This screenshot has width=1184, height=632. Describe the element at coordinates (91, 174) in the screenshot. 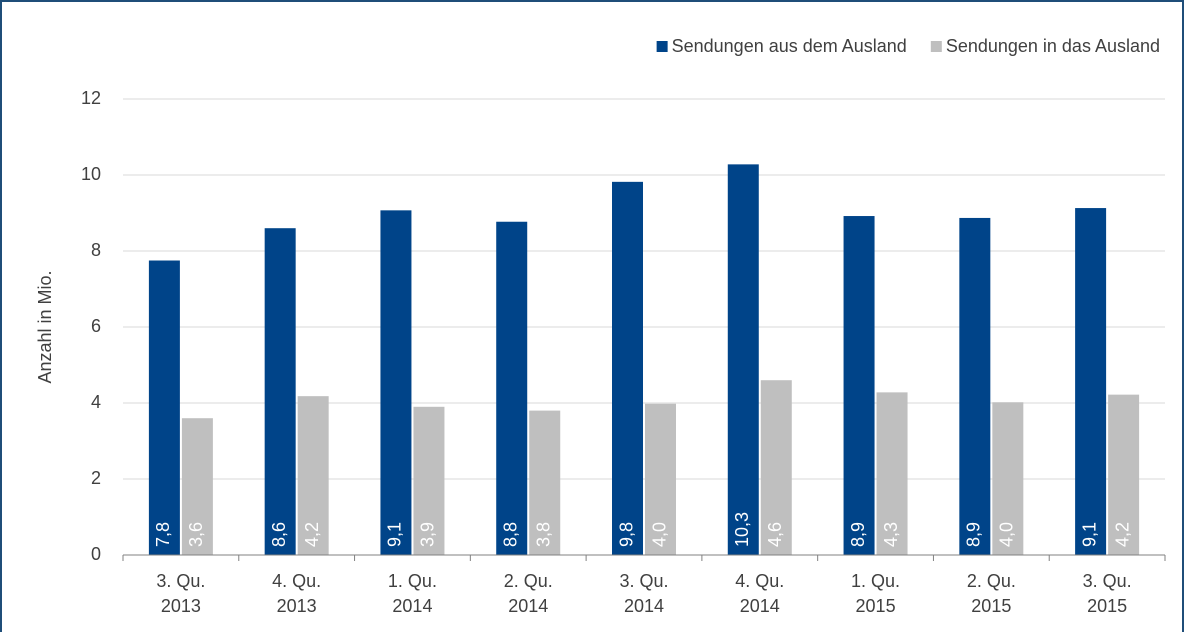

I see `y-tick-label: 10` at that location.